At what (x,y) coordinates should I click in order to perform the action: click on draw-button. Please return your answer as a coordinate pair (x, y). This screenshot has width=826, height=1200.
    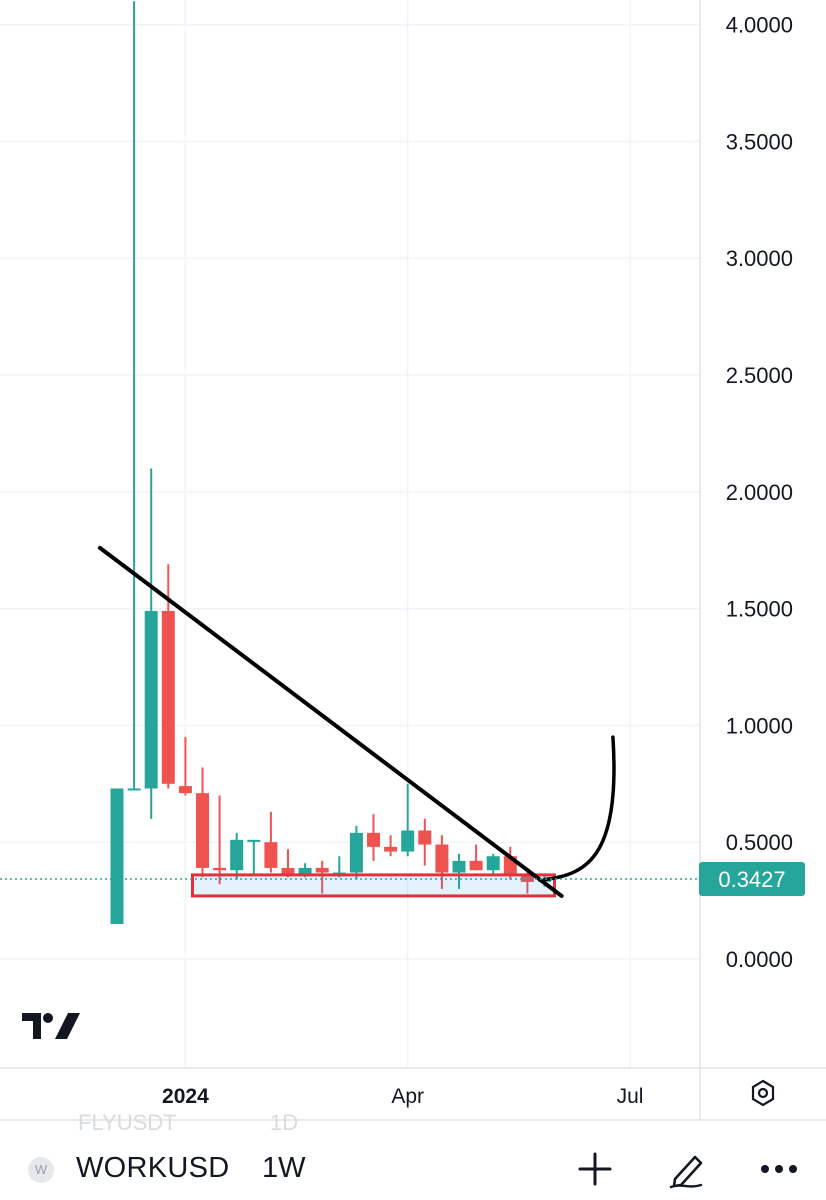
    Looking at the image, I should click on (687, 1169).